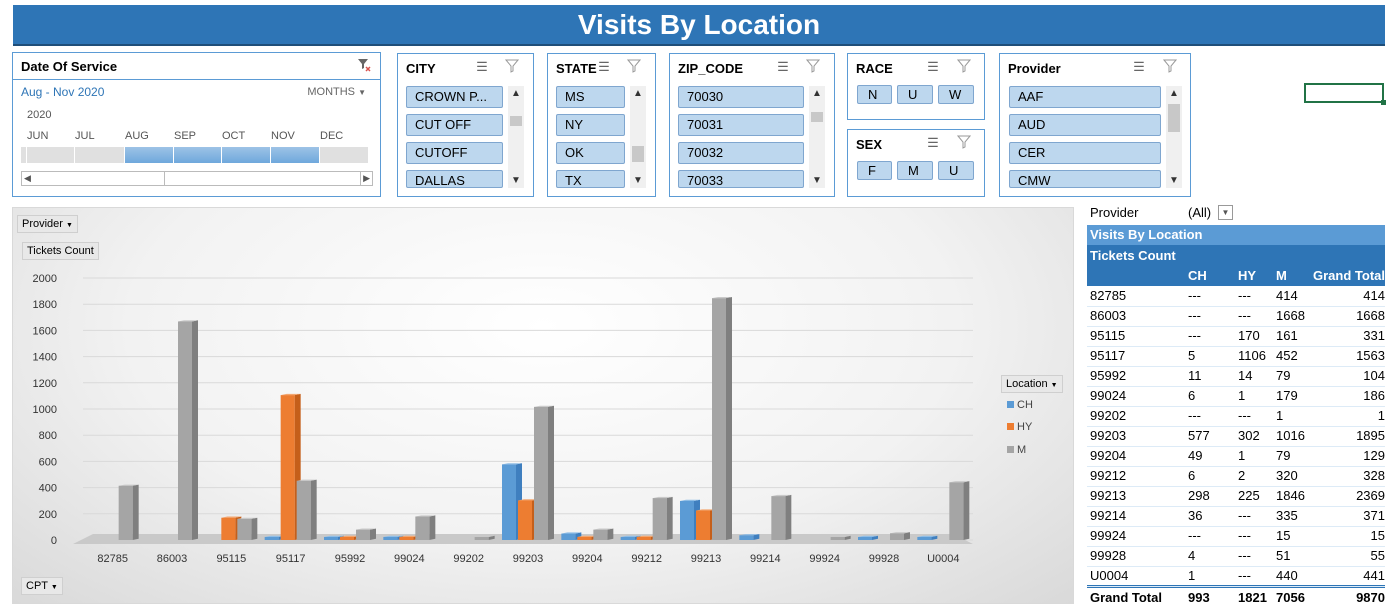 The width and height of the screenshot is (1394, 613). What do you see at coordinates (927, 537) in the screenshot?
I see `bar-ch-U0004` at bounding box center [927, 537].